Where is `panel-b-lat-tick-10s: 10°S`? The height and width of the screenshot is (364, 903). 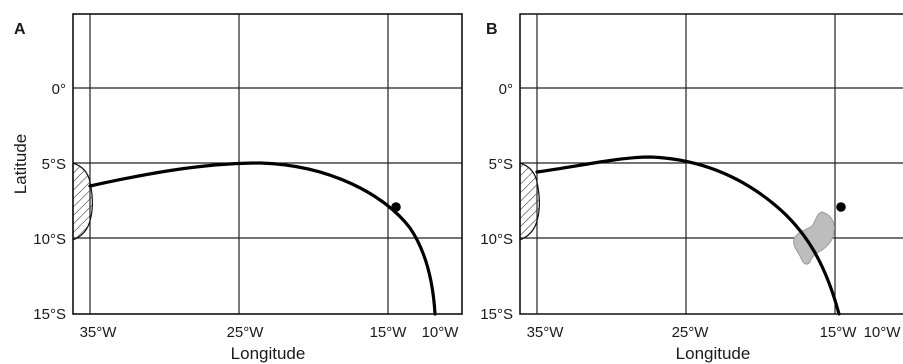 panel-b-lat-tick-10s: 10°S is located at coordinates (496, 239).